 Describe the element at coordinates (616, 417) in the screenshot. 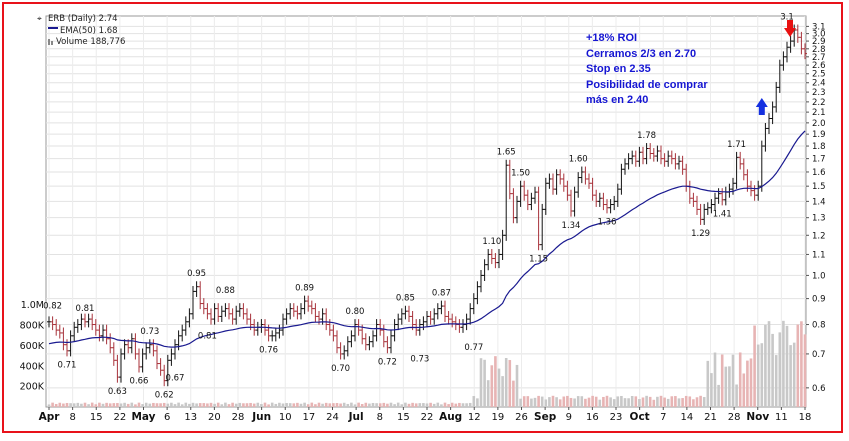

I see `date-tick-label: 23` at that location.